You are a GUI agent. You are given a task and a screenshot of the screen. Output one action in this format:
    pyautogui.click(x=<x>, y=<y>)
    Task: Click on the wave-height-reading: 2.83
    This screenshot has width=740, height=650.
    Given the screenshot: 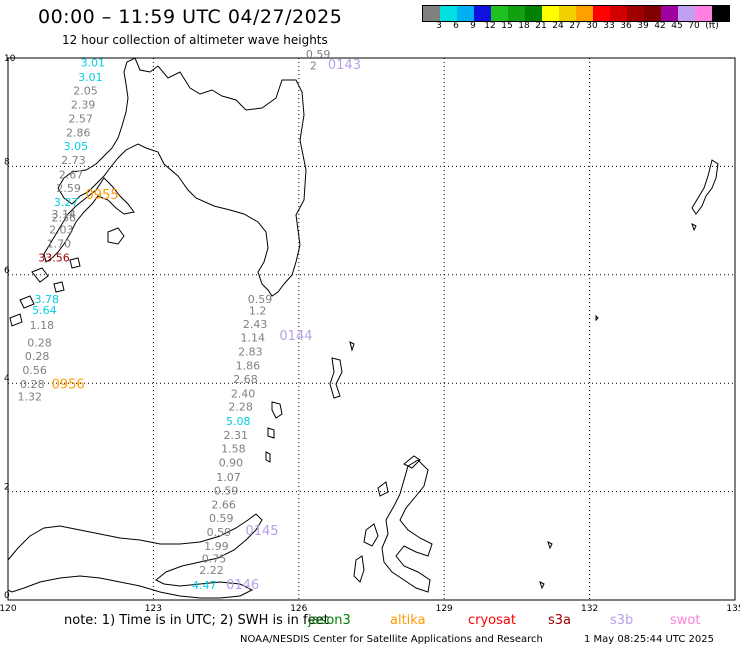 What is the action you would take?
    pyautogui.click(x=250, y=352)
    